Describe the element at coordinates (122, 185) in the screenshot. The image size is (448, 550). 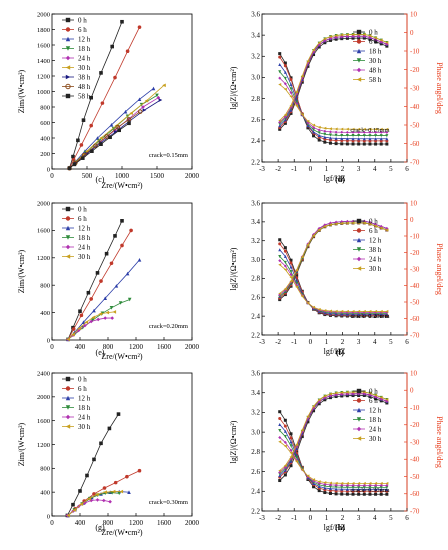
I see `x-axis-label: Zre/(W•cm²)` at that location.